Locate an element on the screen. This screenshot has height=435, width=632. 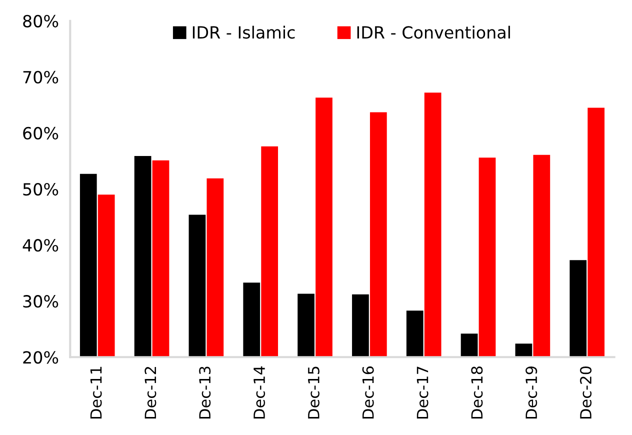
y-tick-label: 20% is located at coordinates (40, 357).